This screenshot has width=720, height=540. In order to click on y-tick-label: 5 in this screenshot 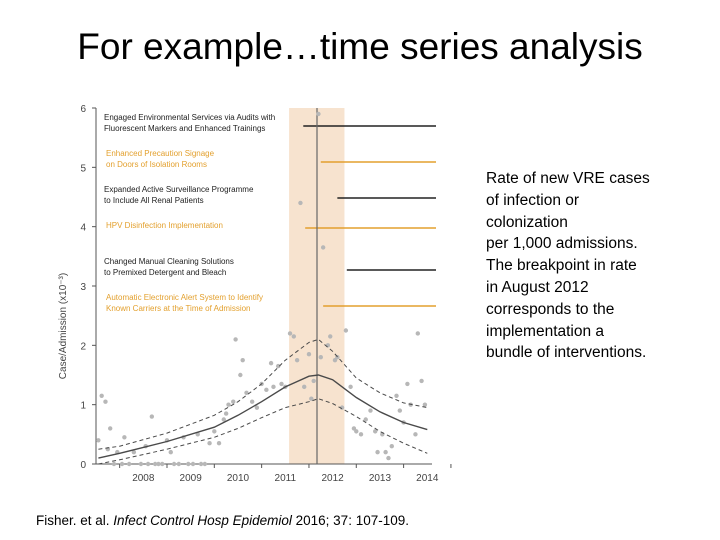, I will do `click(83, 168)`.